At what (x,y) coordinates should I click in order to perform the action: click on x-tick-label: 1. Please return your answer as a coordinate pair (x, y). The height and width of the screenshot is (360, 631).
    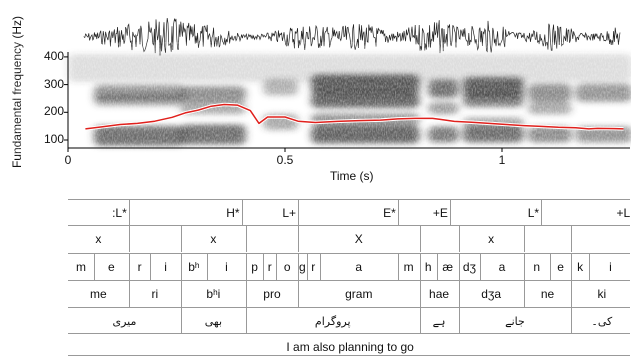
    Looking at the image, I should click on (502, 160).